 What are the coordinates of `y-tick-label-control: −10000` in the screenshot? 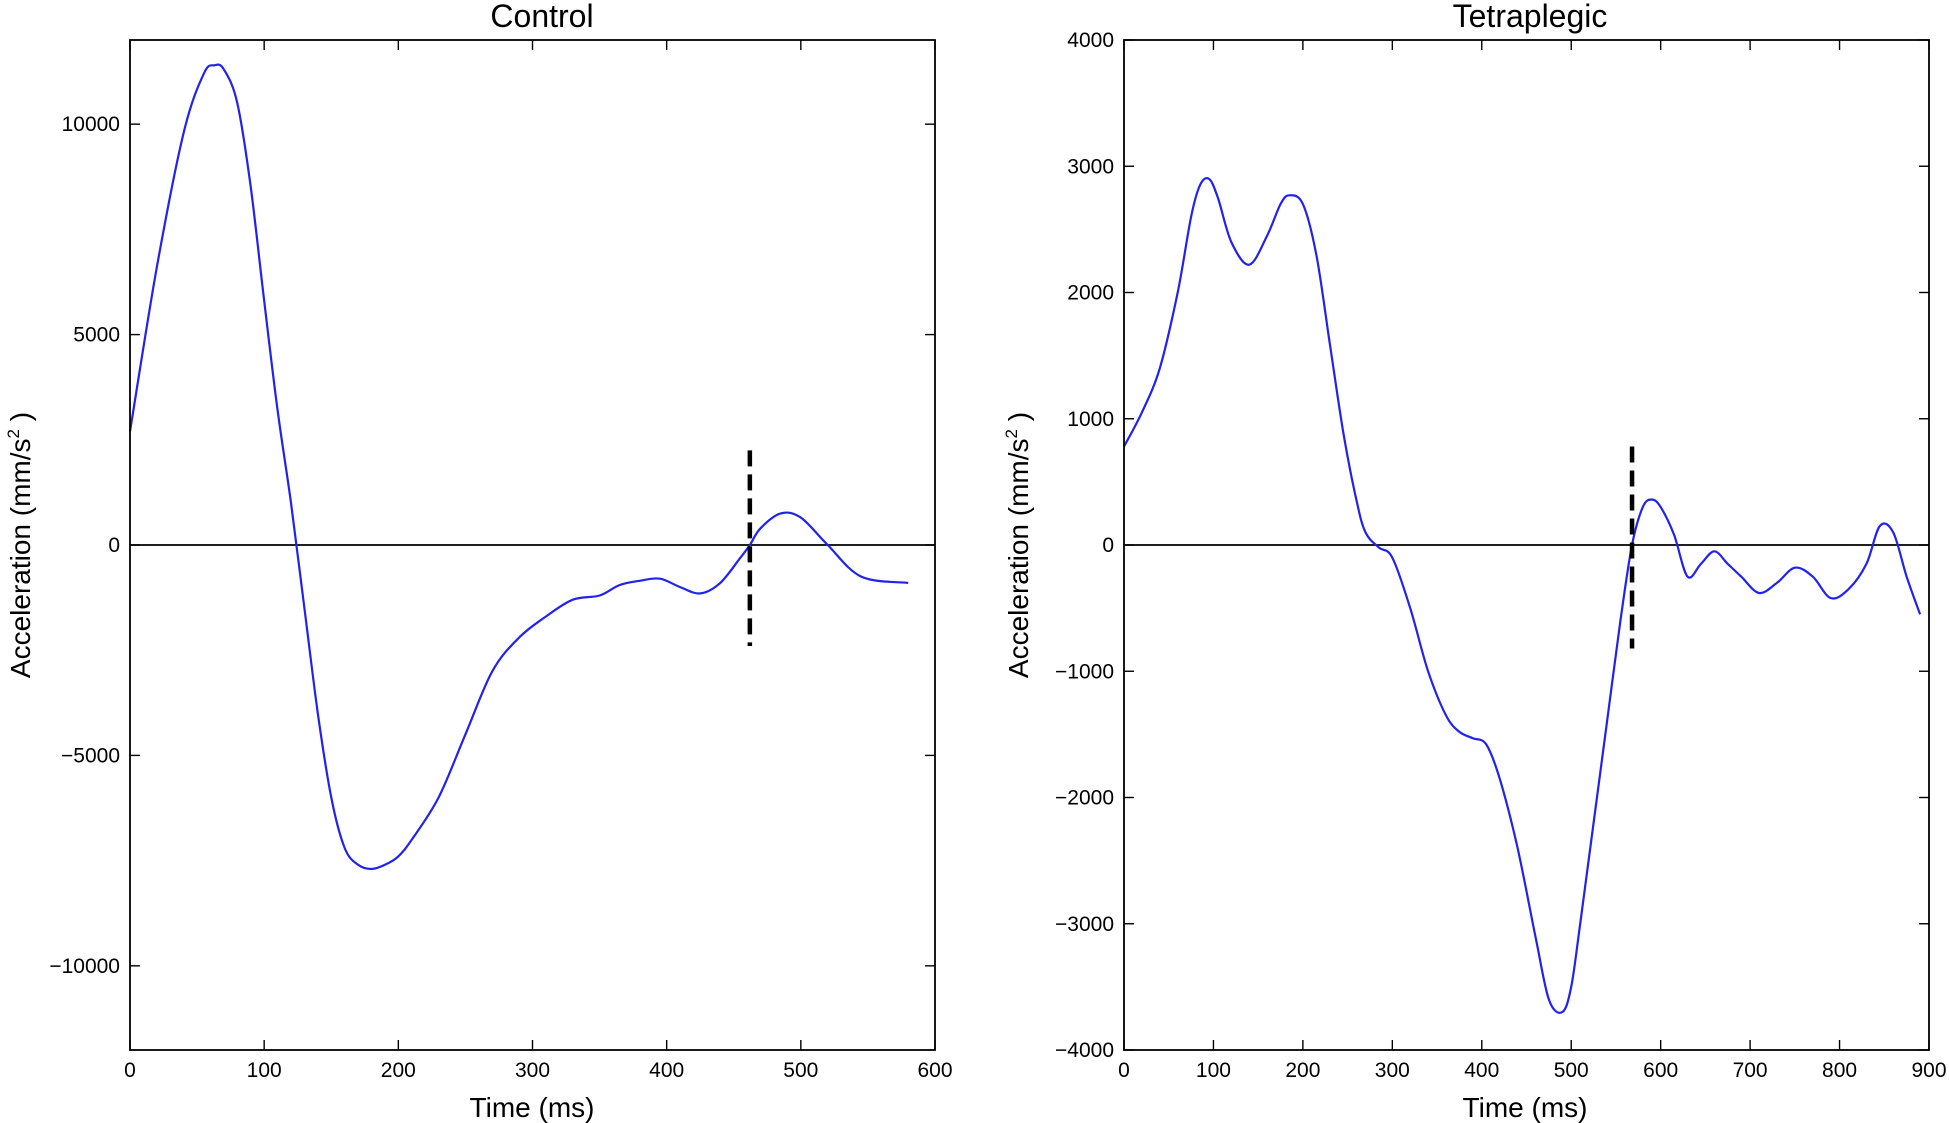 It's located at (84, 966).